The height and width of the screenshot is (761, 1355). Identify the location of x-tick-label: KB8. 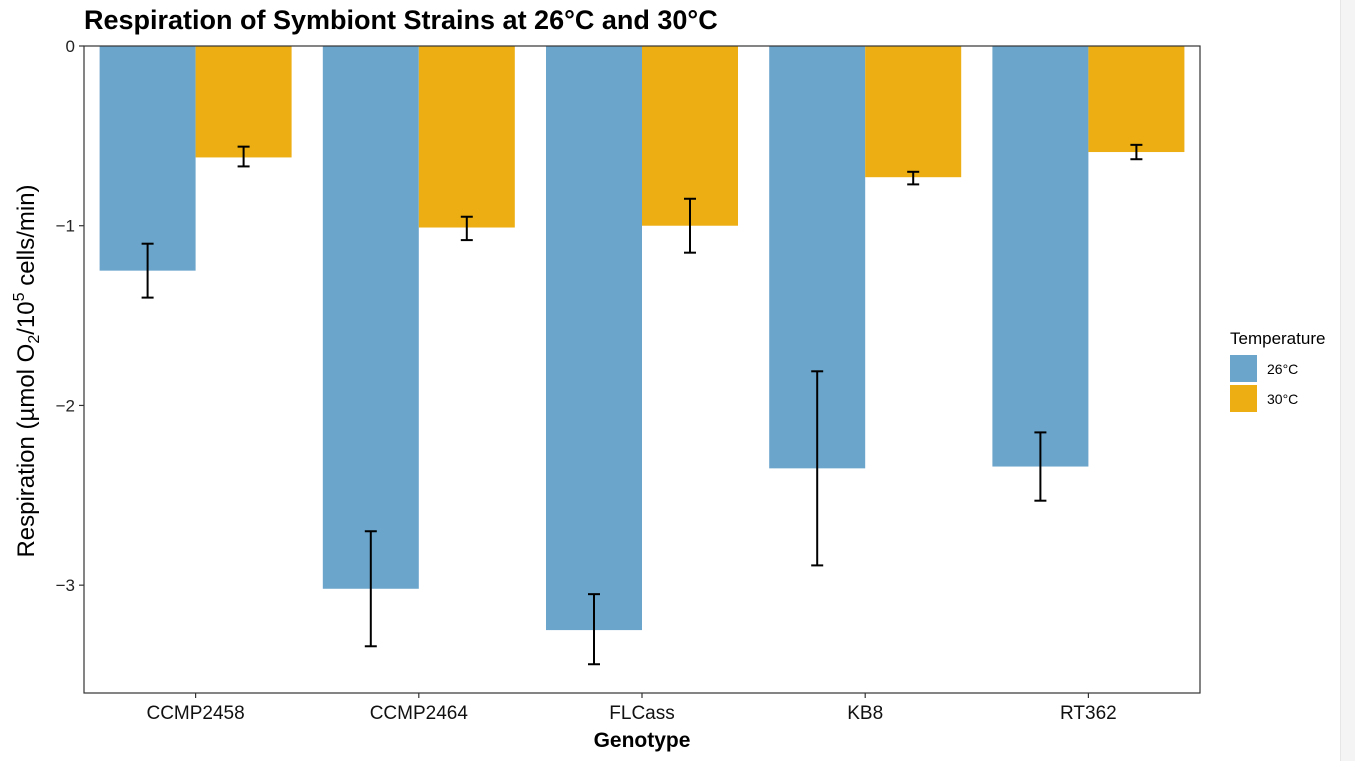
(865, 713).